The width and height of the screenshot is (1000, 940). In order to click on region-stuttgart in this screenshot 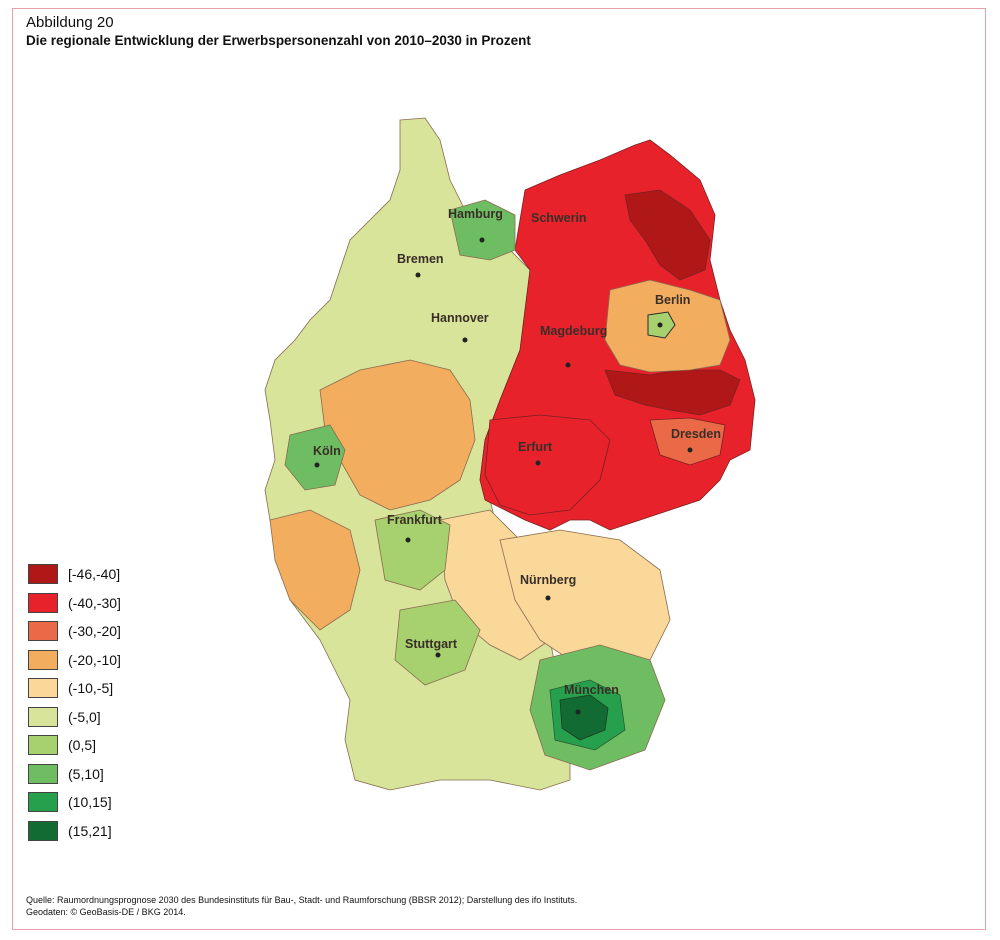, I will do `click(437, 642)`.